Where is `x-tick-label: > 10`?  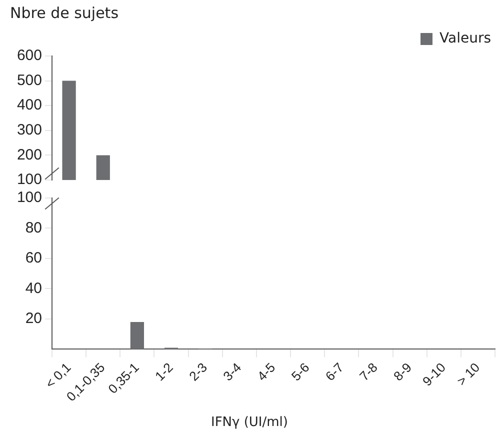
x-tick-label: > 10 is located at coordinates (468, 374).